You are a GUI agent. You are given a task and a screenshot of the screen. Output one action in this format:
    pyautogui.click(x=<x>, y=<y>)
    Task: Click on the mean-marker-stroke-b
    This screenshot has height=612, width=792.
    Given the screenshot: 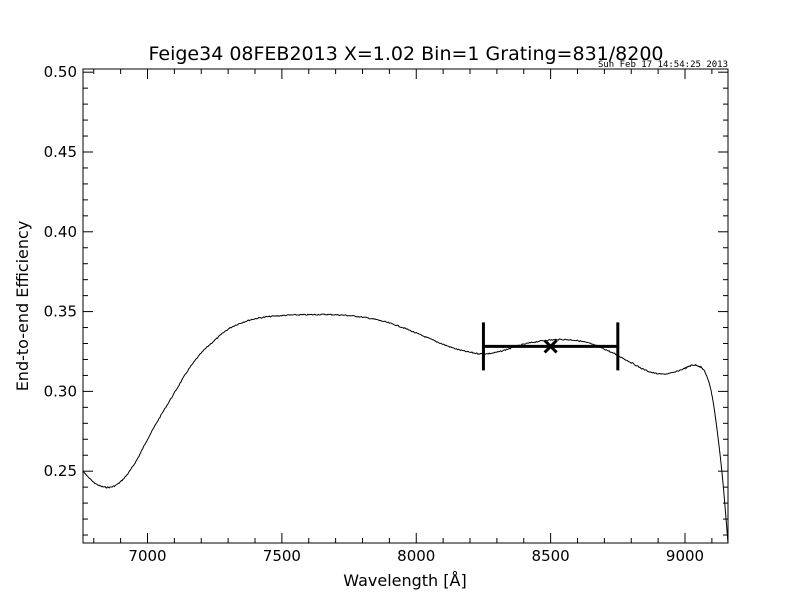 What is the action you would take?
    pyautogui.click(x=550, y=346)
    